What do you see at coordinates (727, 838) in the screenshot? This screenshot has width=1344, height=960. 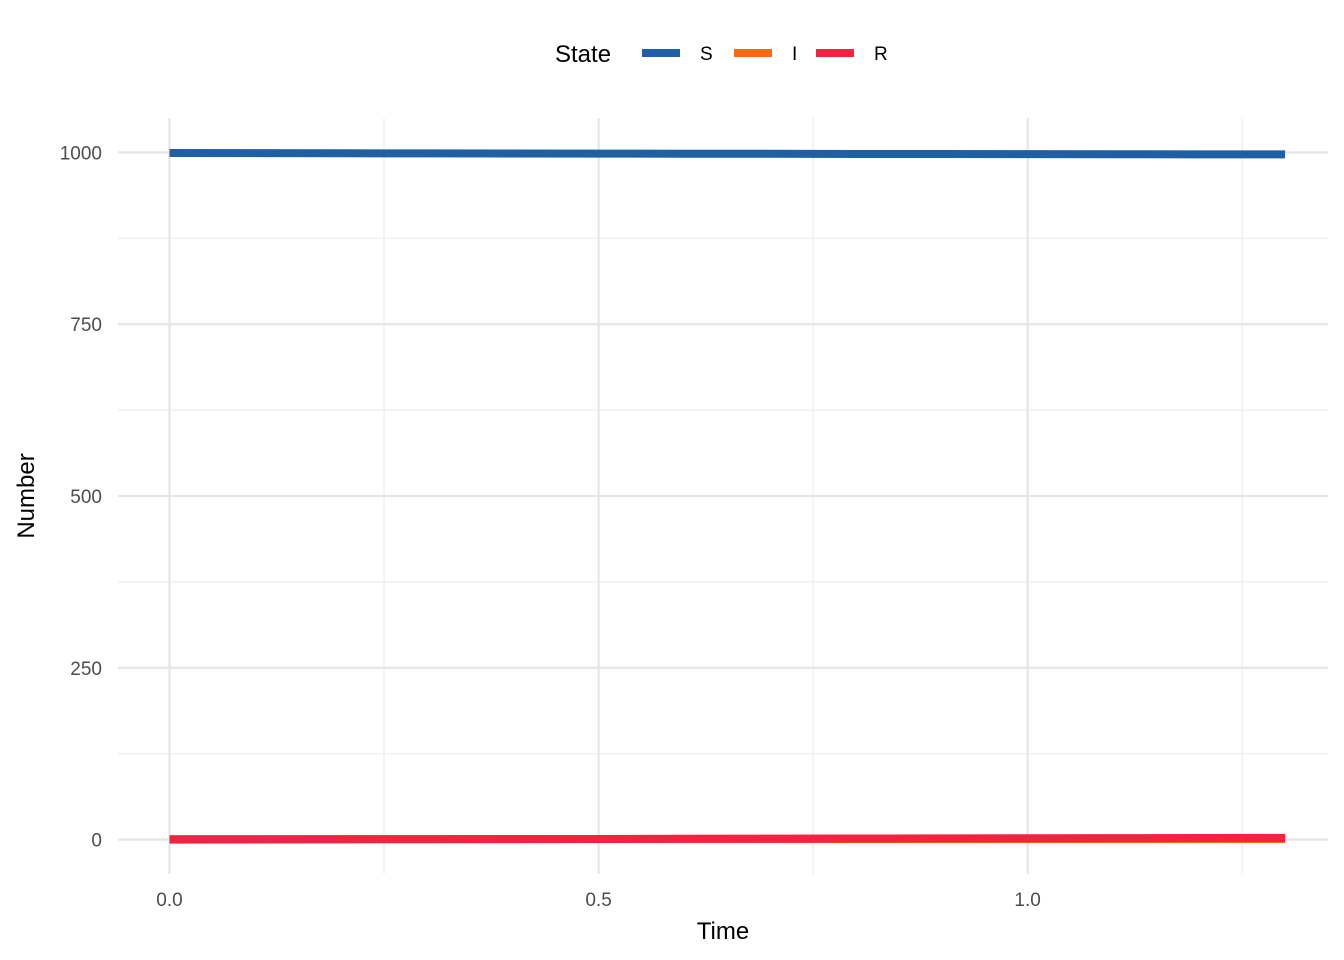 I see `series-line-r` at bounding box center [727, 838].